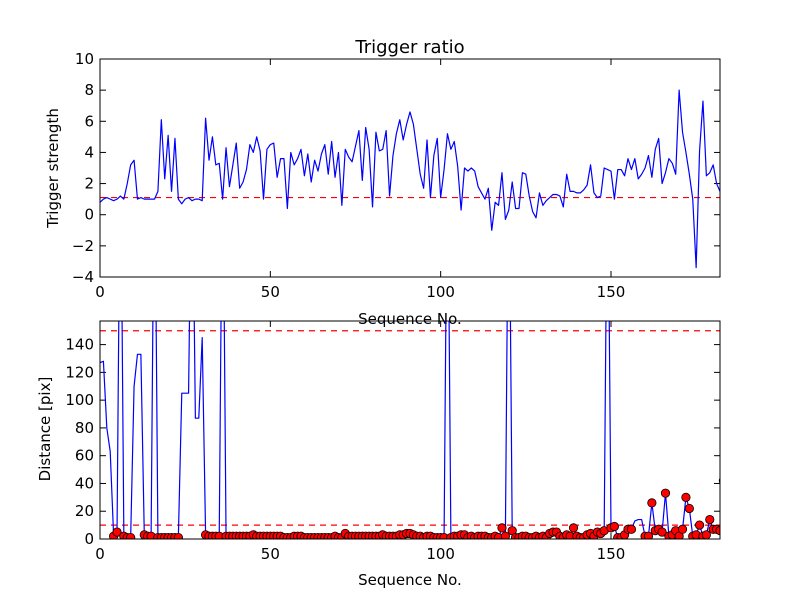 This screenshot has height=600, width=800. What do you see at coordinates (409, 47) in the screenshot?
I see `chart-title: Trigger ratio` at bounding box center [409, 47].